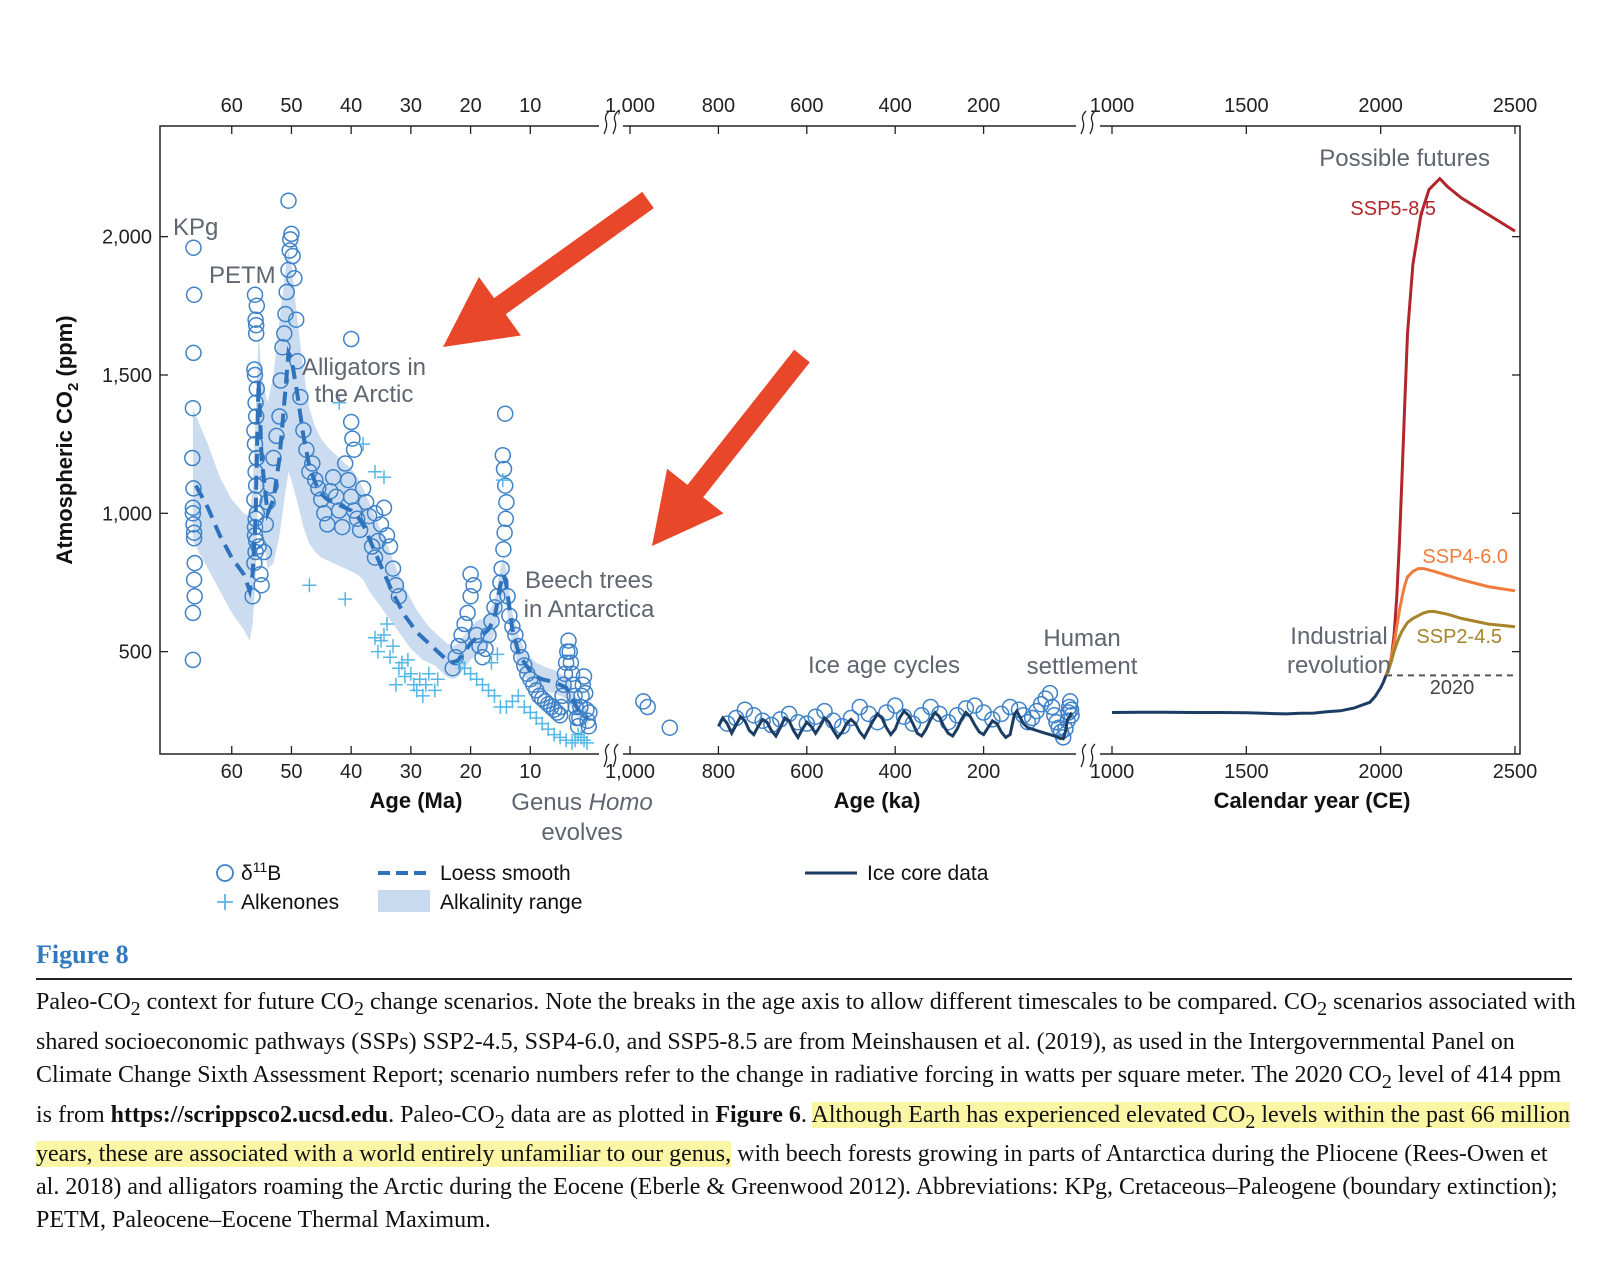 This screenshot has height=1270, width=1618. I want to click on ytick-label-0: 500, so click(135, 653).